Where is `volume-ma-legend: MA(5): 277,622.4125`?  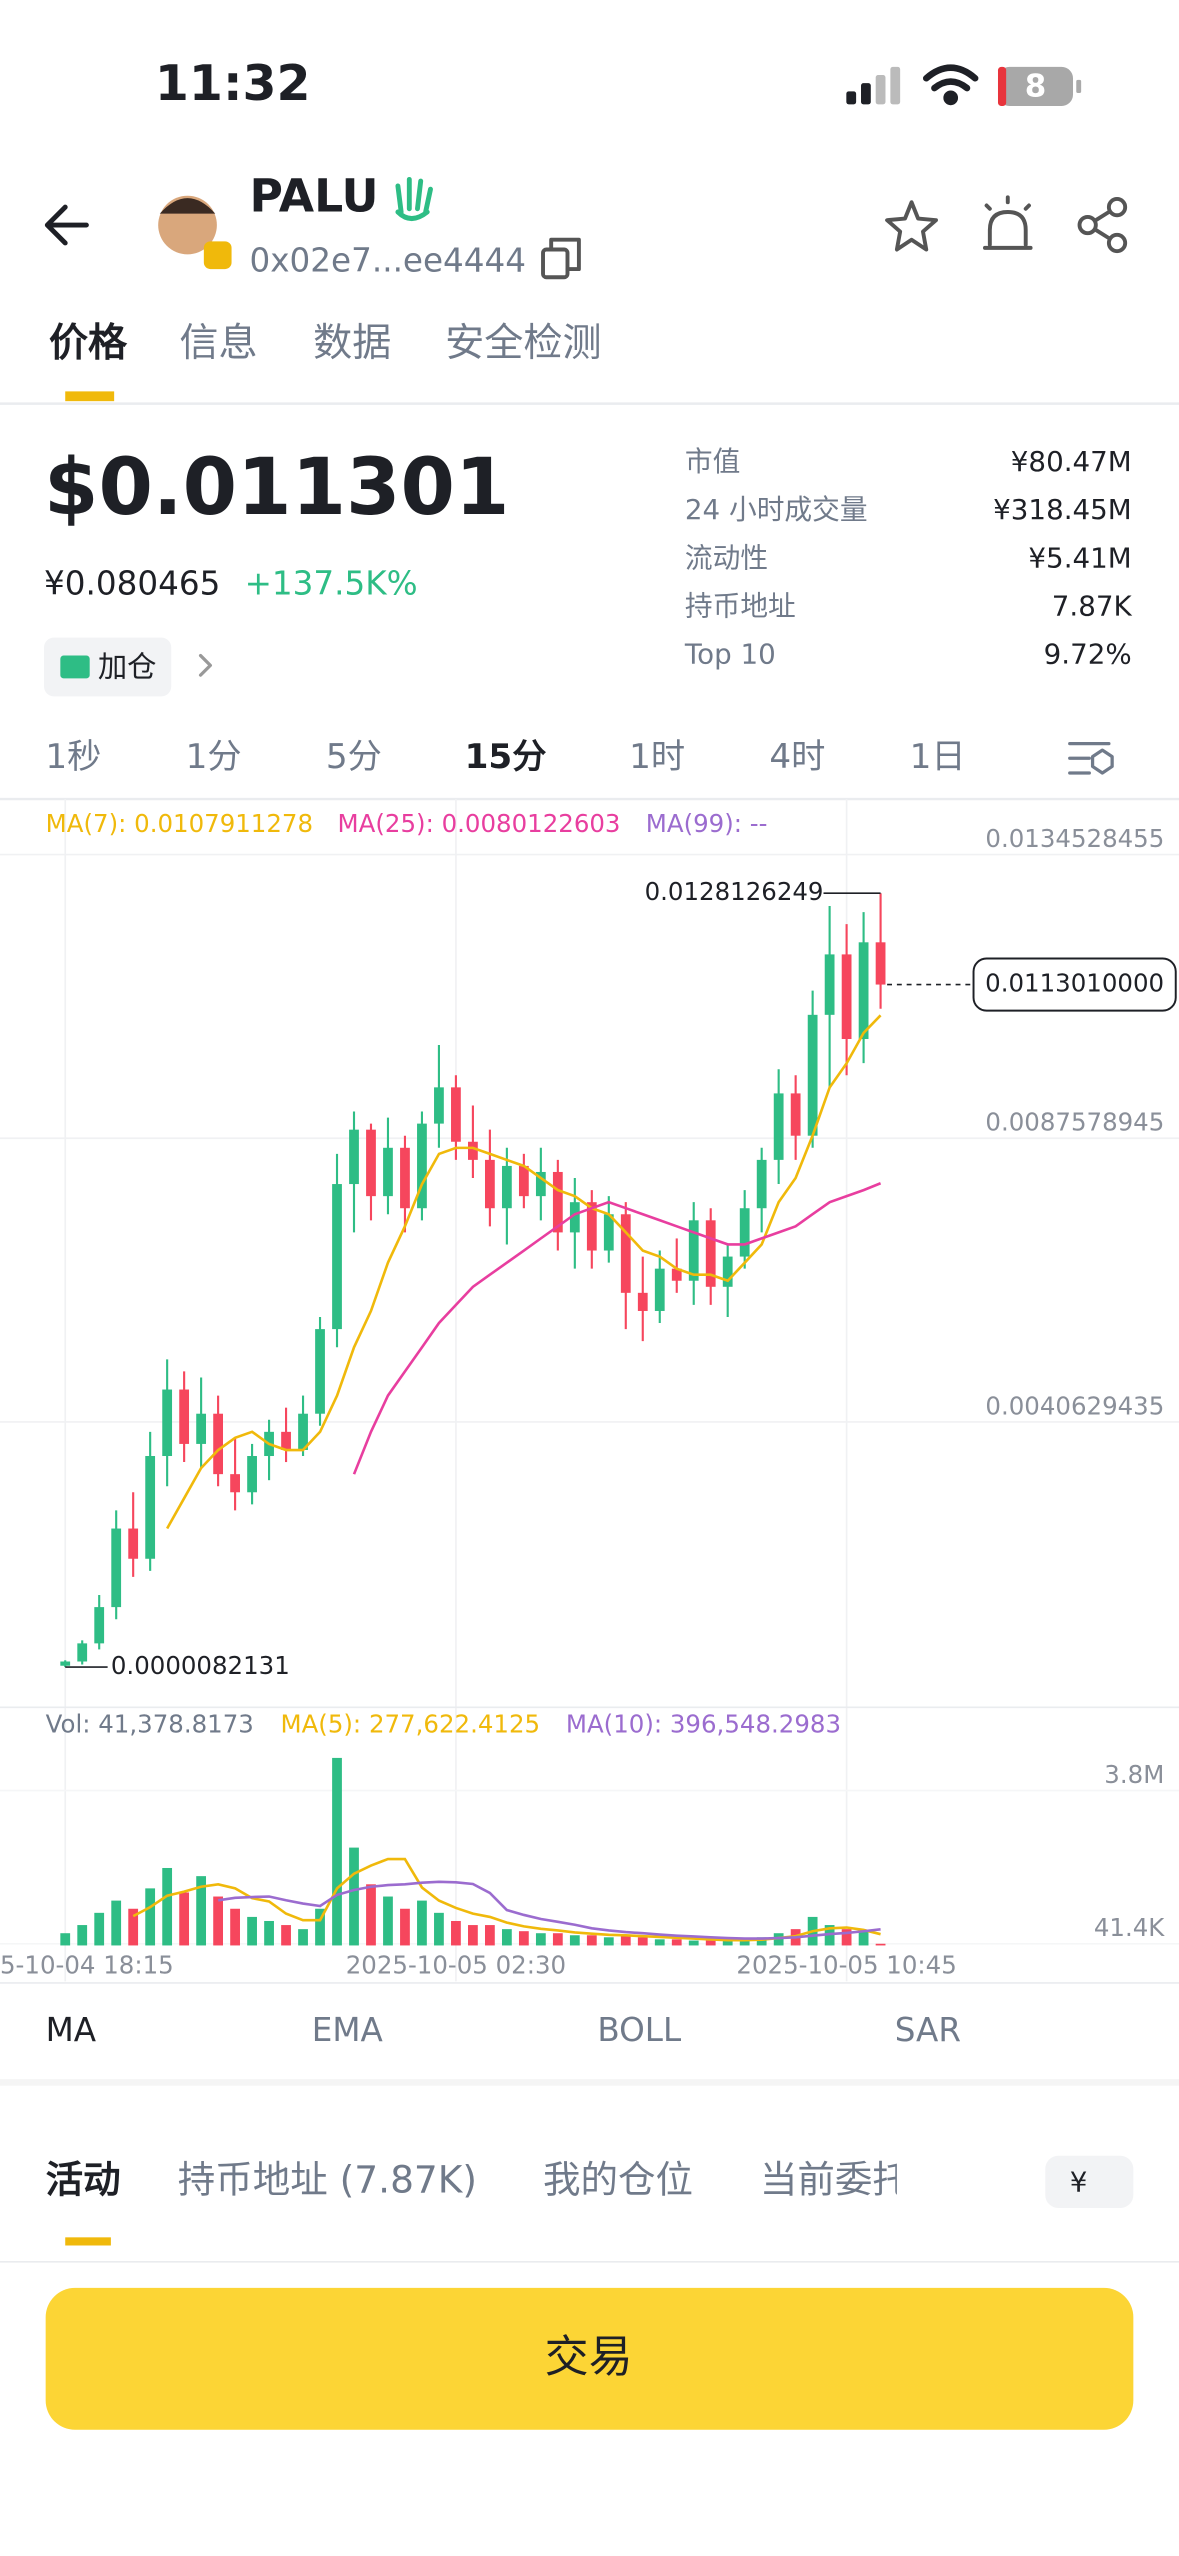
volume-ma-legend: MA(5): 277,622.4125 is located at coordinates (410, 1723).